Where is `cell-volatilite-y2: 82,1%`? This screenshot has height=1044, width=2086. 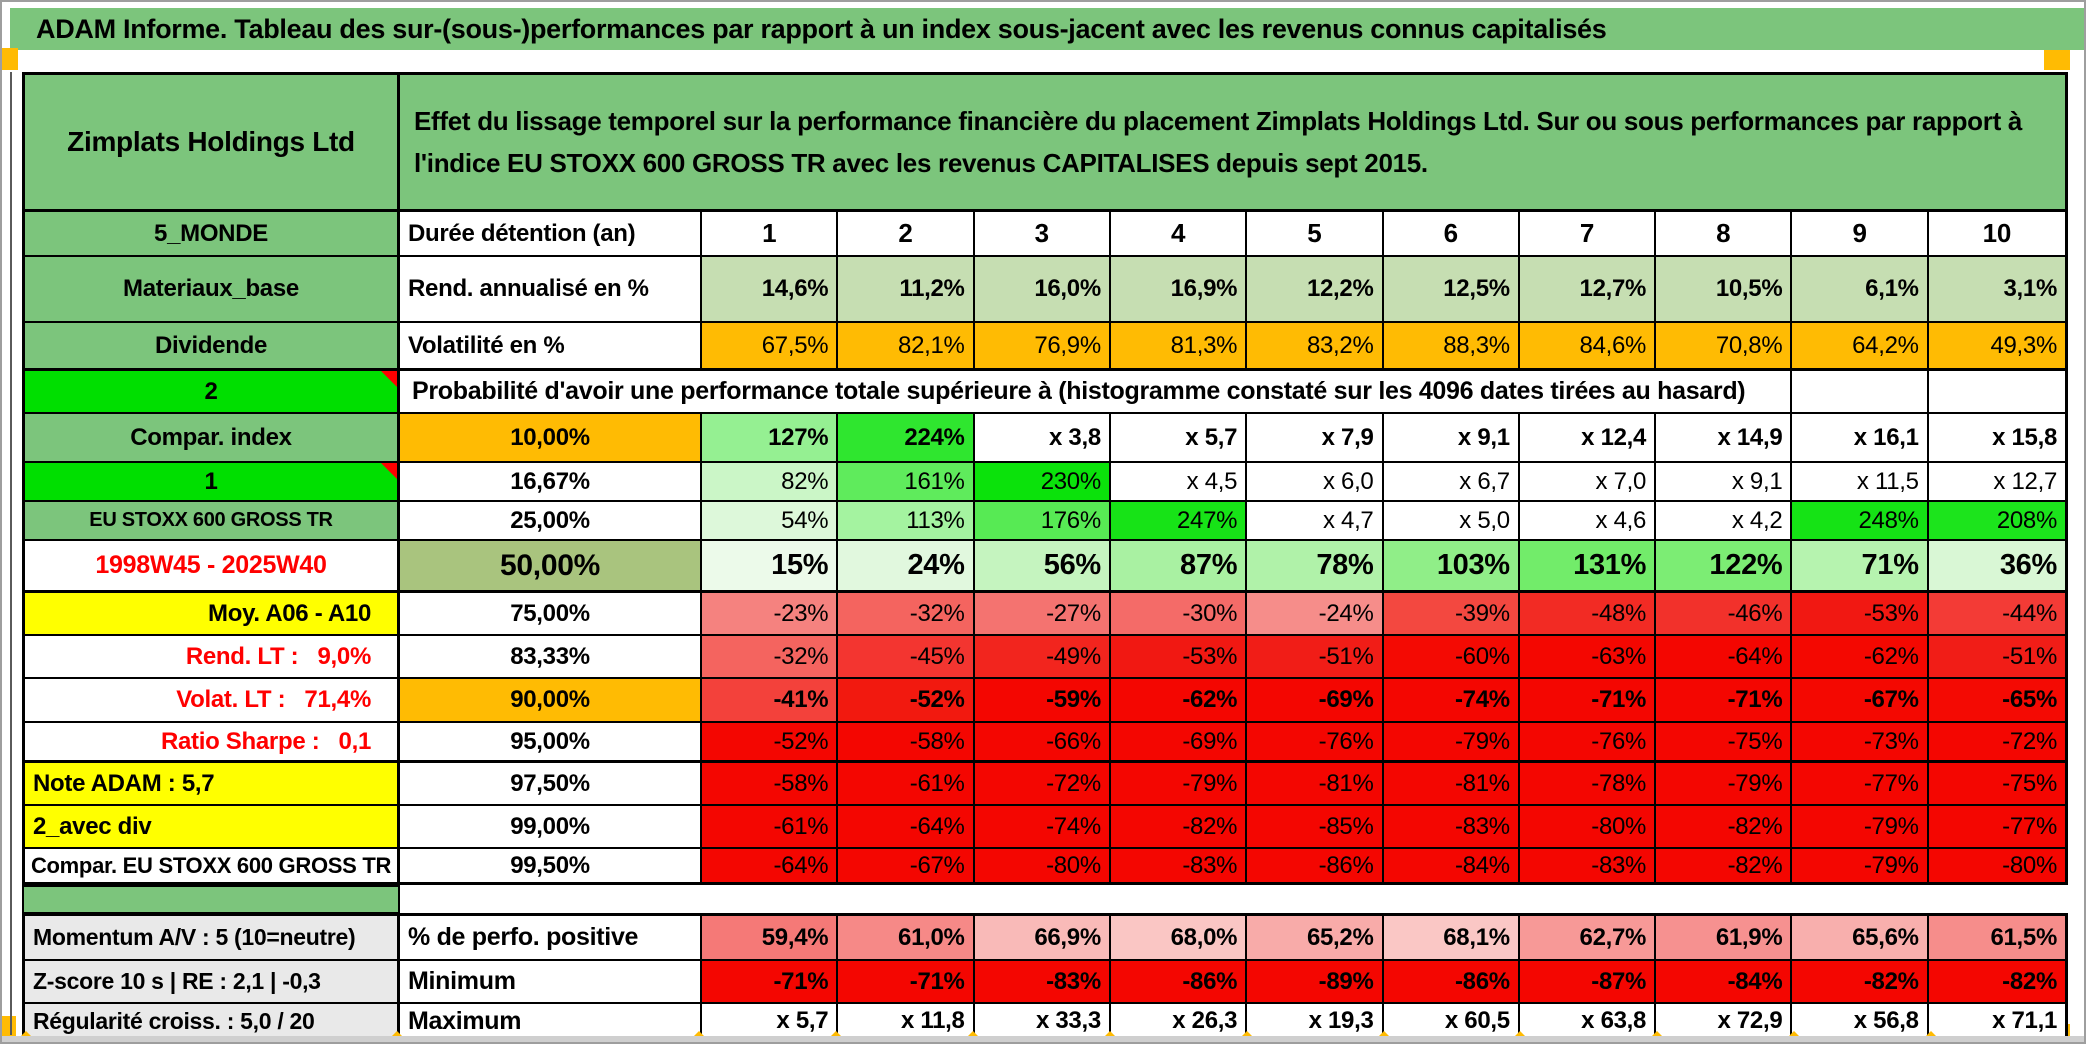 cell-volatilite-y2: 82,1% is located at coordinates (906, 345).